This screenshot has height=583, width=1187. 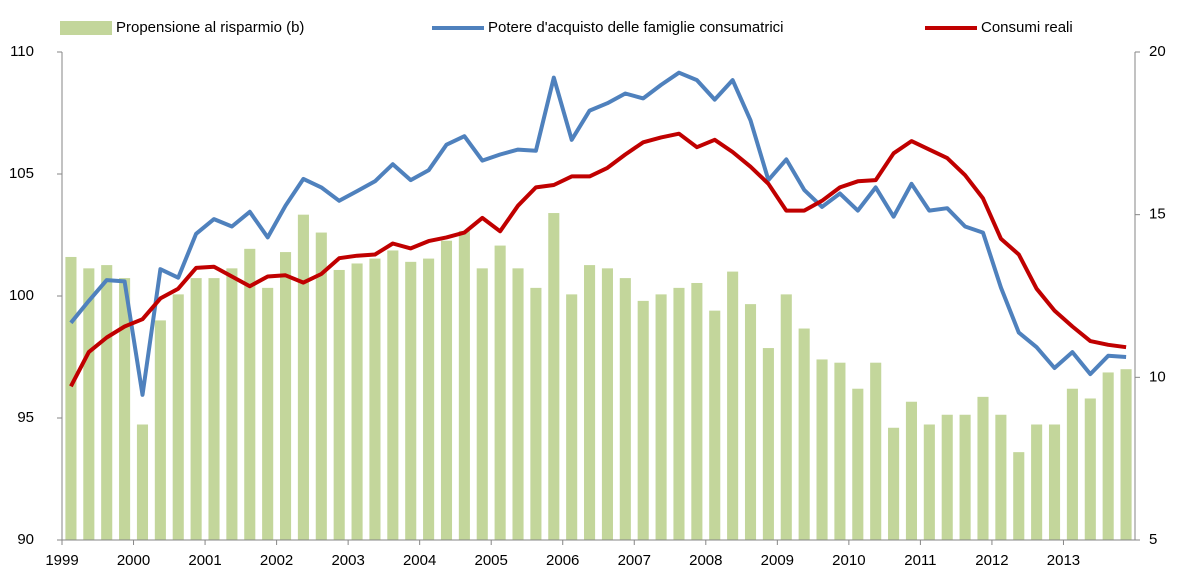 What do you see at coordinates (1157, 376) in the screenshot?
I see `y2-tick-label: 10` at bounding box center [1157, 376].